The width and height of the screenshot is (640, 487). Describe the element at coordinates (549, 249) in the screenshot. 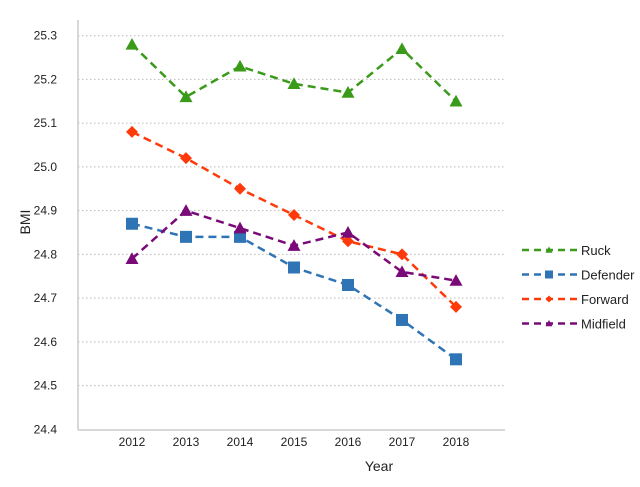

I see `legend-marker-ruck` at that location.